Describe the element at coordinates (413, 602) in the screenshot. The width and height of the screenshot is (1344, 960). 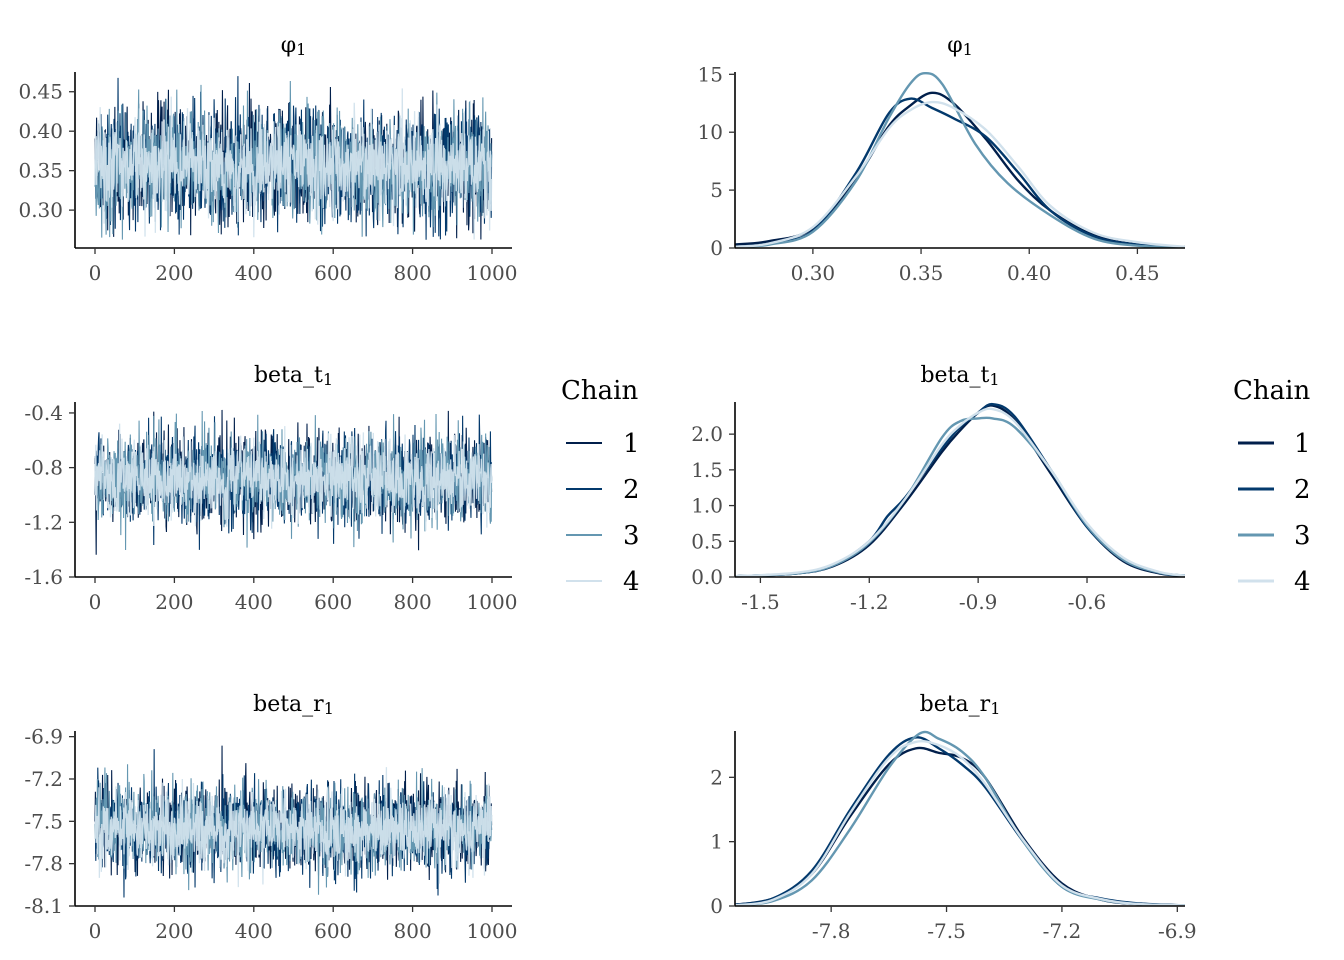
I see `x-tick-label-2-4: 800` at that location.